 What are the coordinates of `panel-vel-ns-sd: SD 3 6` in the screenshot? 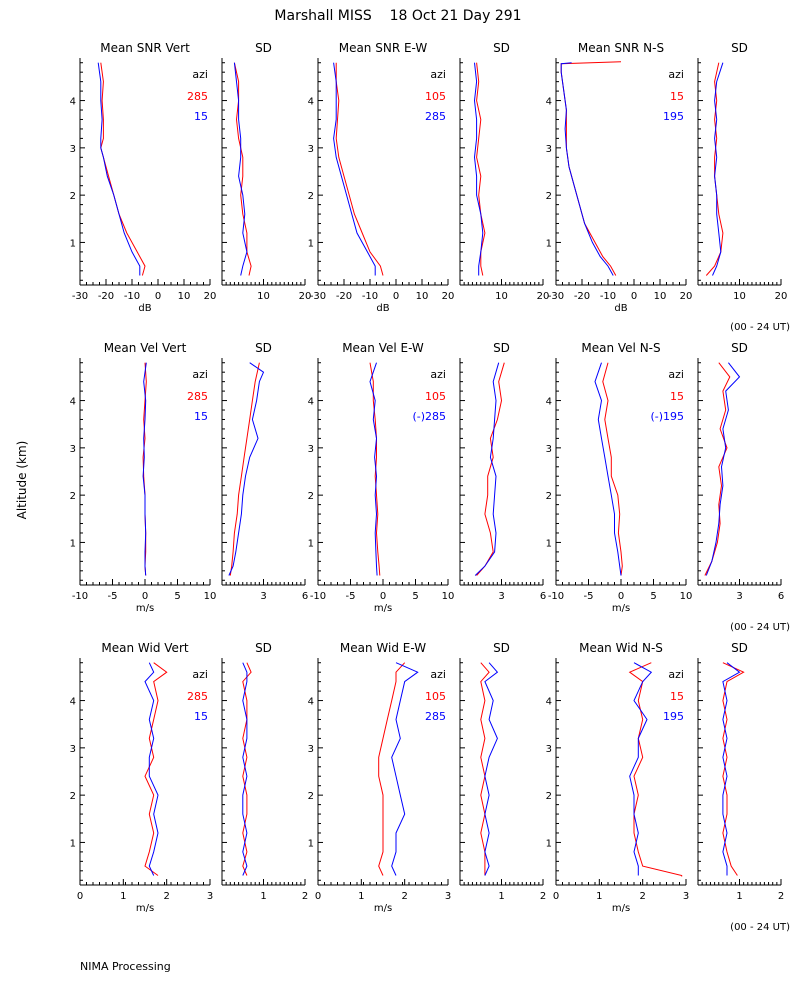 It's located at (740, 471).